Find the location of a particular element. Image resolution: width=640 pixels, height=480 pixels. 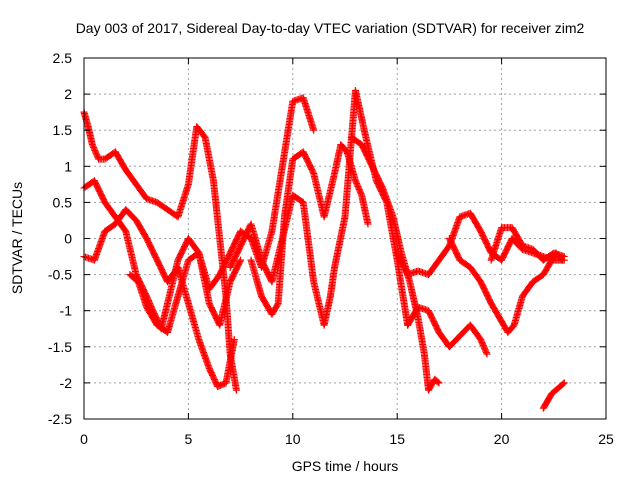

y-tick-label: -1 is located at coordinates (66, 311).